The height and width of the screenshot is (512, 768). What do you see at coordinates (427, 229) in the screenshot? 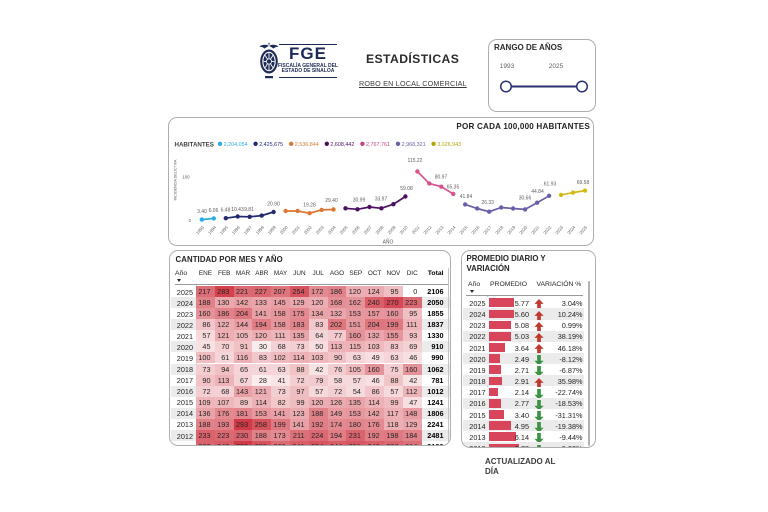
I see `svg-text: 2012` at bounding box center [427, 229].